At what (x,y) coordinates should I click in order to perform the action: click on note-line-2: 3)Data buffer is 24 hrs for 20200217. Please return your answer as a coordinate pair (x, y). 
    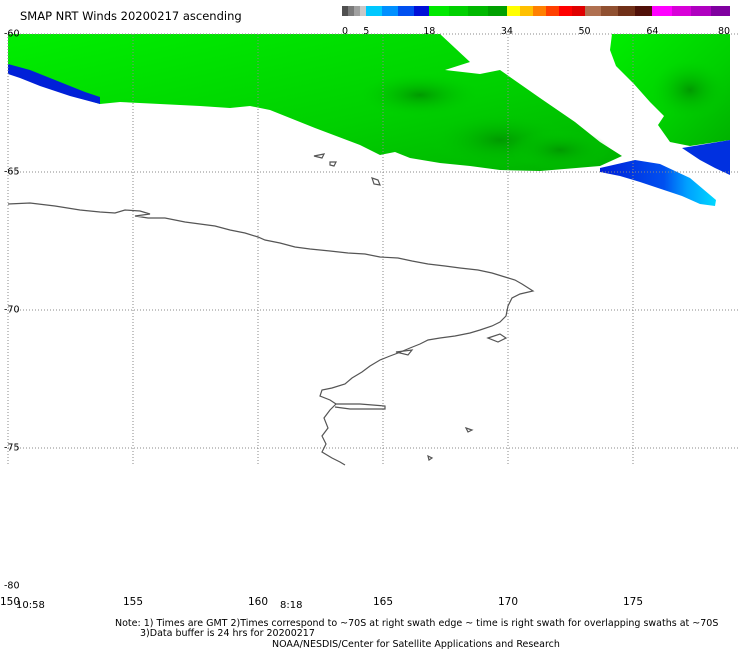
    Looking at the image, I should click on (227, 633).